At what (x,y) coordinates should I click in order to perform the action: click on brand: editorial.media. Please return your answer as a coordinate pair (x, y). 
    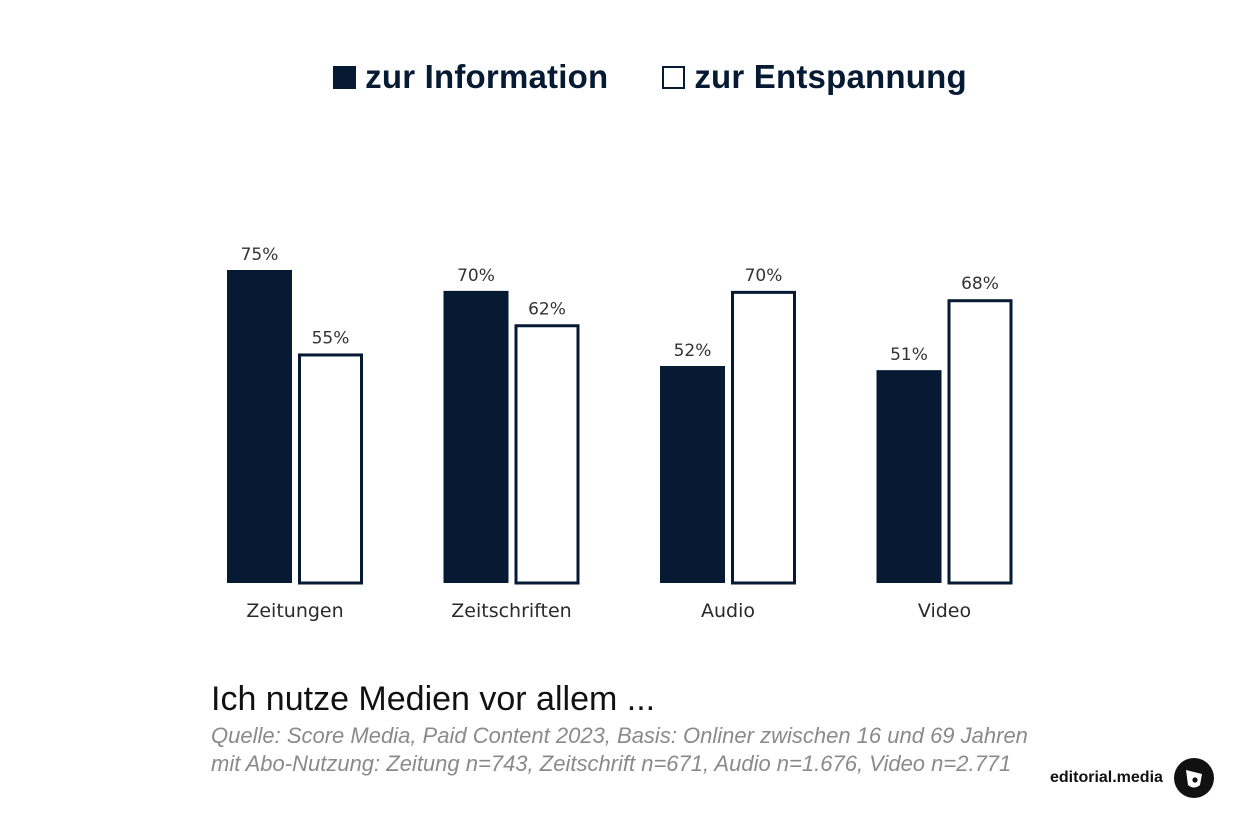
    Looking at the image, I should click on (1132, 778).